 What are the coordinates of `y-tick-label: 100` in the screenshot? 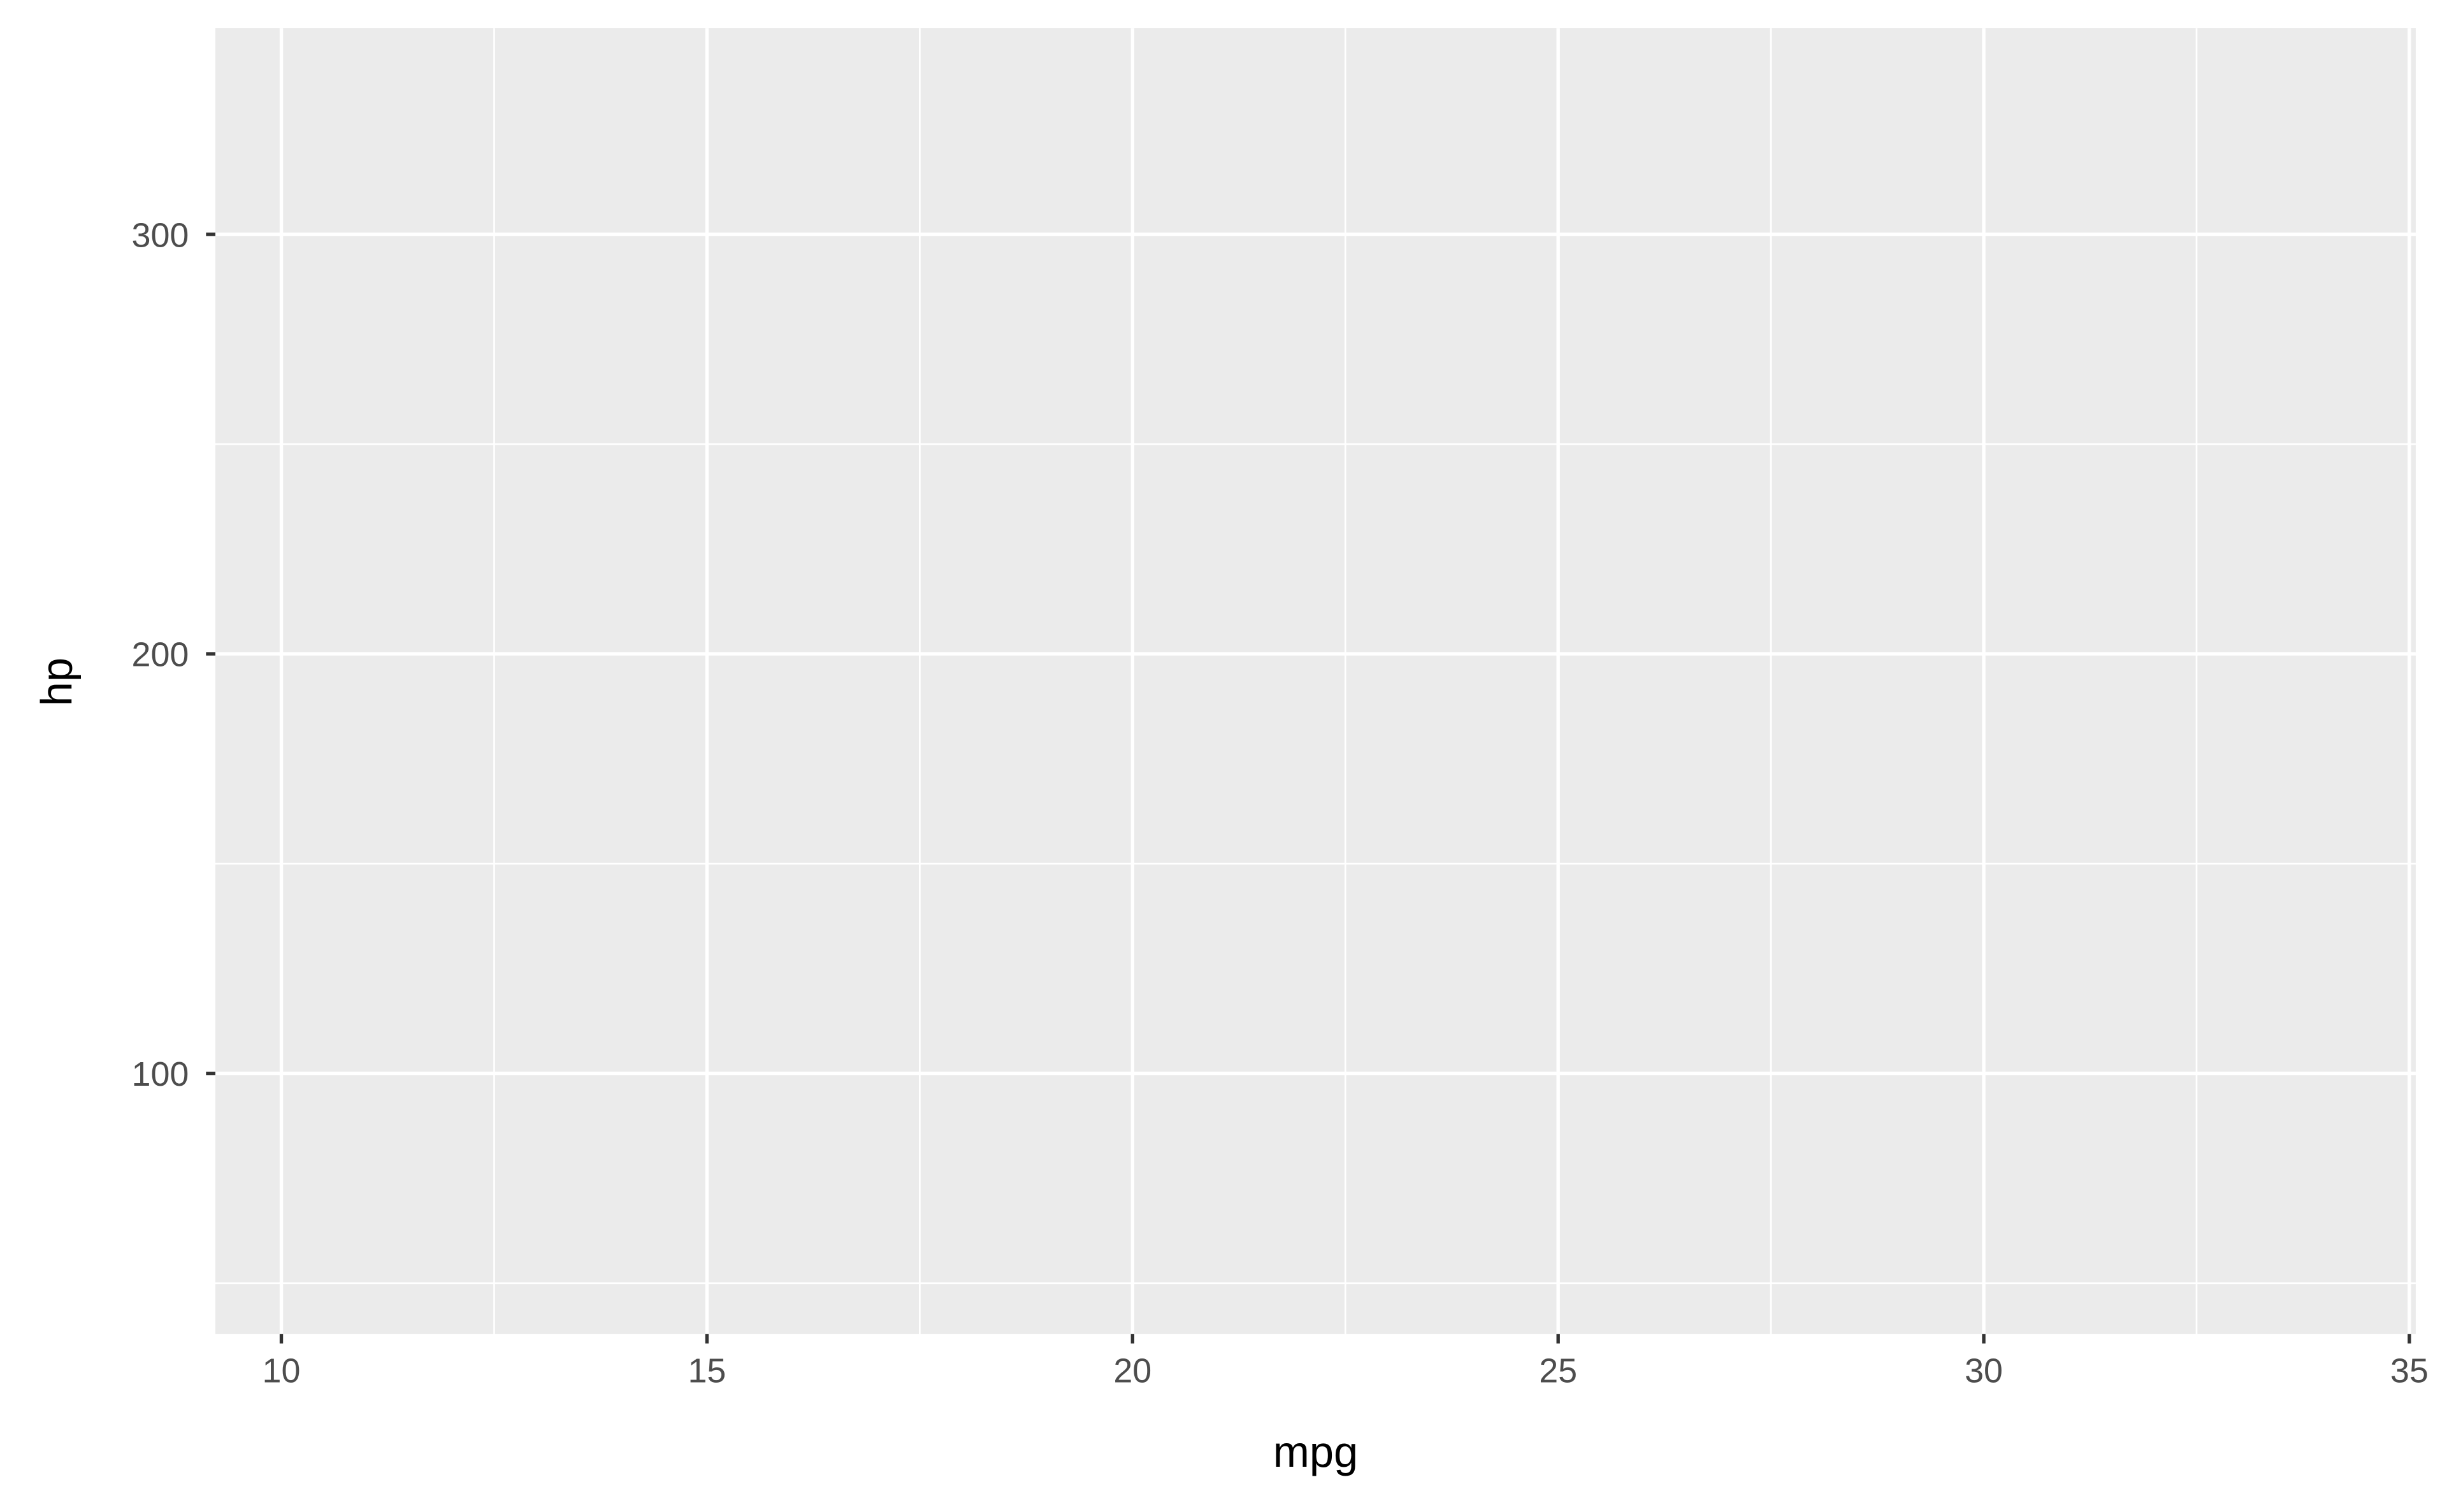 It's located at (160, 1074).